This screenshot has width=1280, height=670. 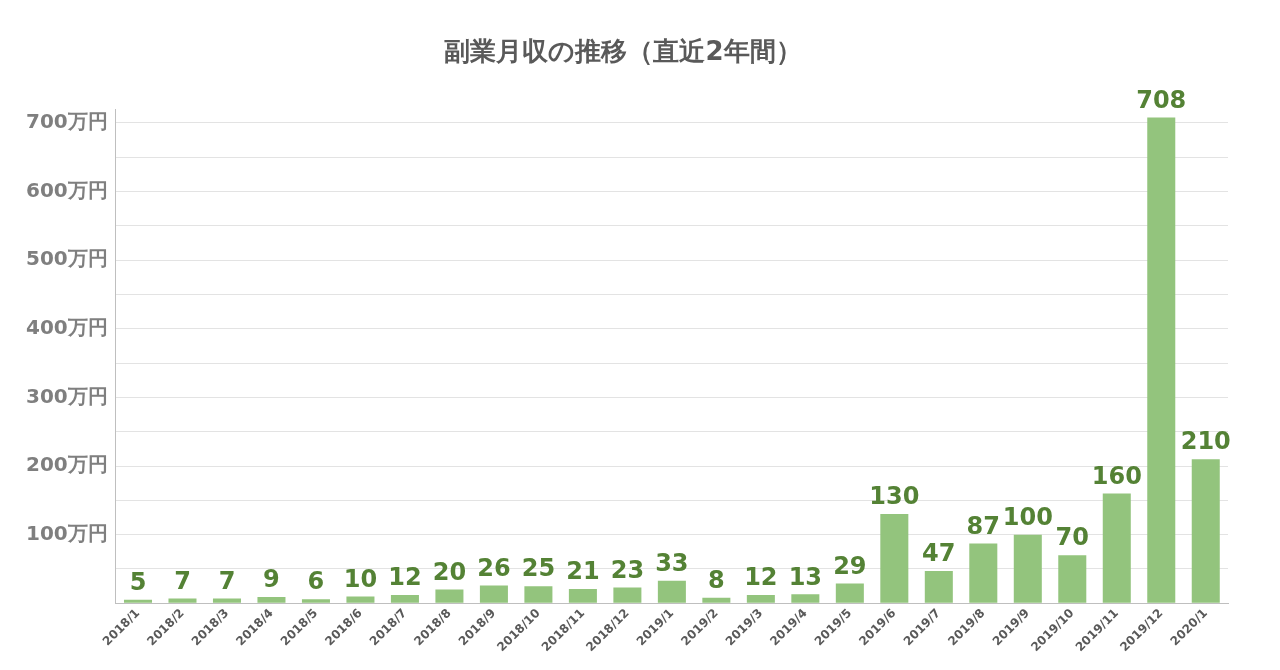 I want to click on data-label: 26, so click(x=494, y=567).